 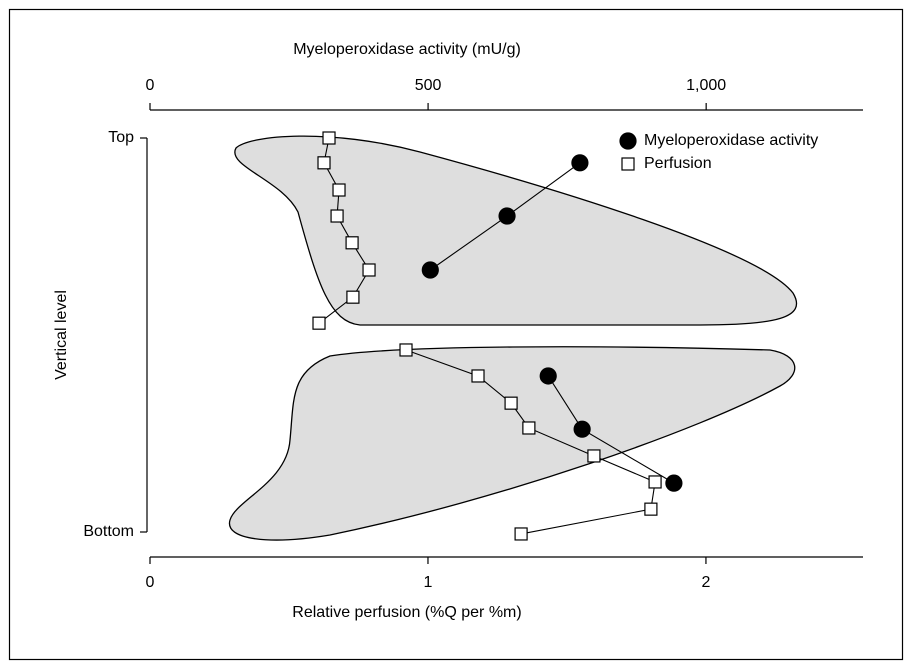 What do you see at coordinates (428, 85) in the screenshot?
I see `x2-tick-label: 500` at bounding box center [428, 85].